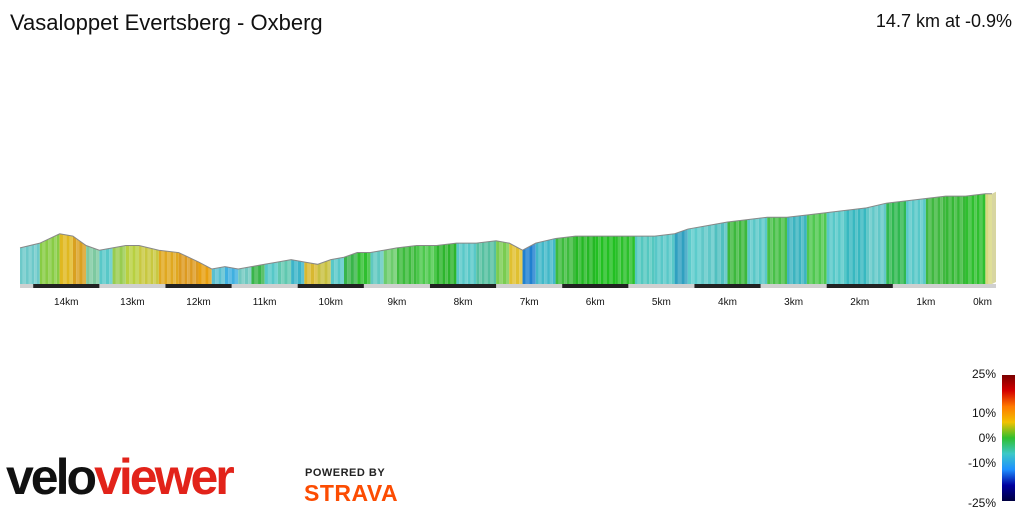  I want to click on legend-label: 0%, so click(987, 438).